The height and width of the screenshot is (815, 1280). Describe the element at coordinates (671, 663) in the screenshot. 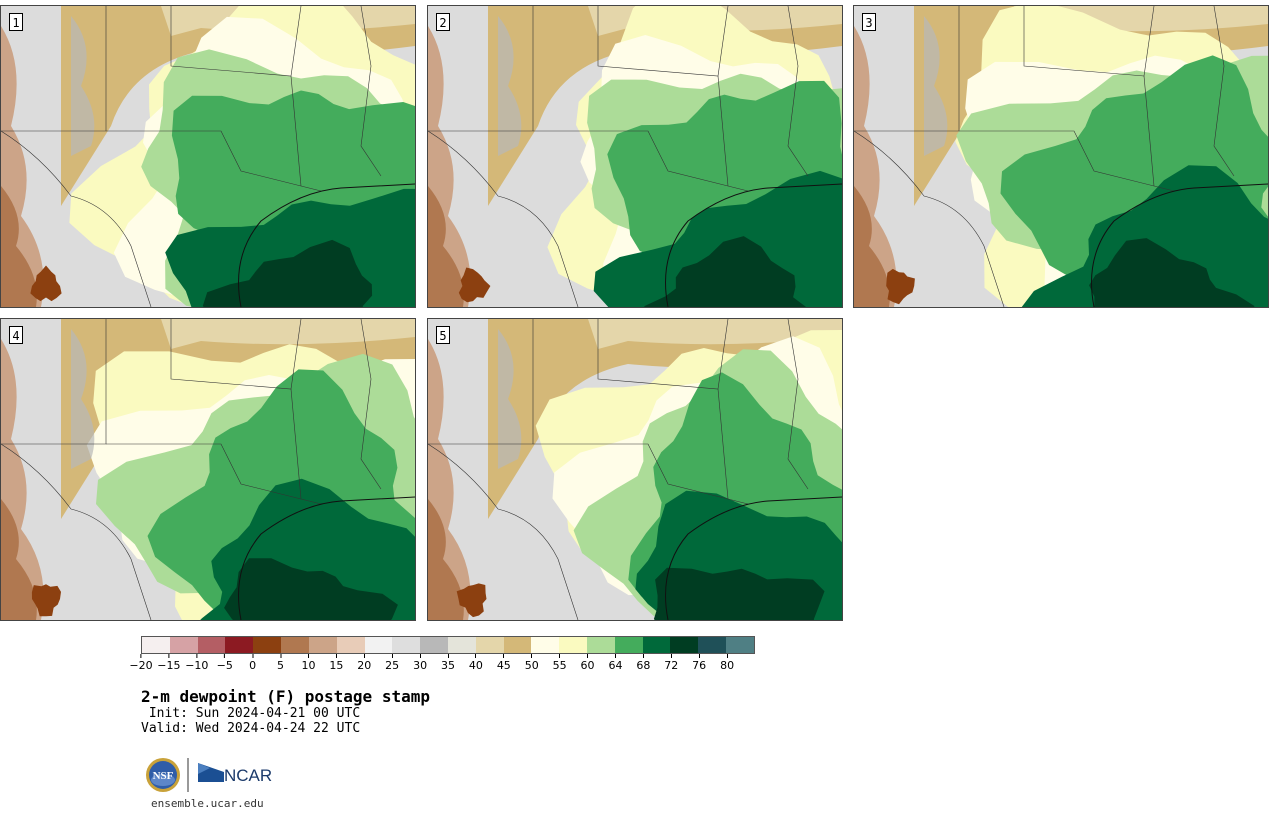

I see `colorbar-tick-label: 72` at that location.